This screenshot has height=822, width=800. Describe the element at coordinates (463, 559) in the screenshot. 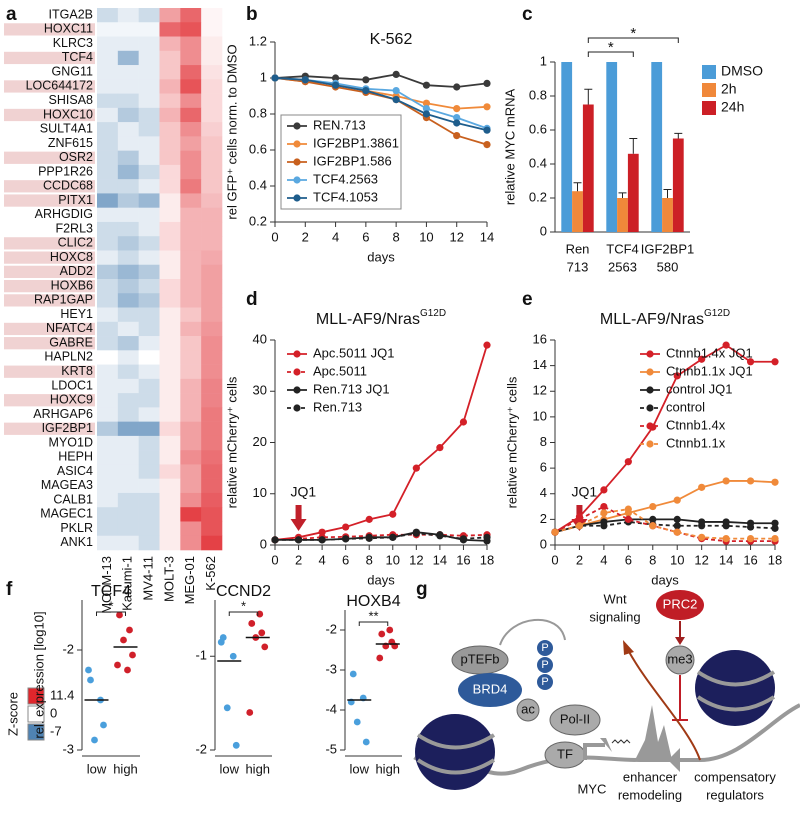

I see `x-tick-label: 16` at that location.